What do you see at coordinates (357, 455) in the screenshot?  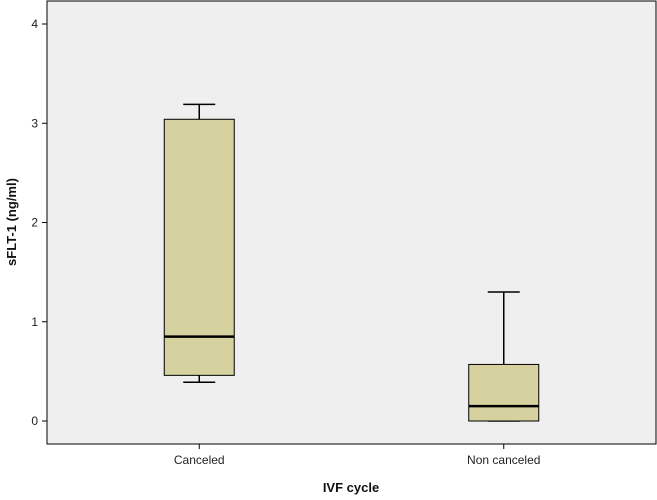 I see `x-axis: Canceled Non canceled` at bounding box center [357, 455].